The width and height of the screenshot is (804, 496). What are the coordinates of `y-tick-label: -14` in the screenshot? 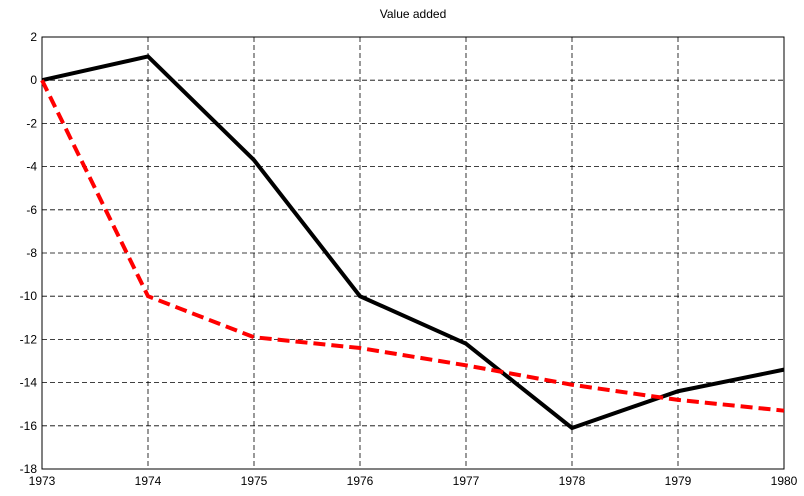 It's located at (29, 383).